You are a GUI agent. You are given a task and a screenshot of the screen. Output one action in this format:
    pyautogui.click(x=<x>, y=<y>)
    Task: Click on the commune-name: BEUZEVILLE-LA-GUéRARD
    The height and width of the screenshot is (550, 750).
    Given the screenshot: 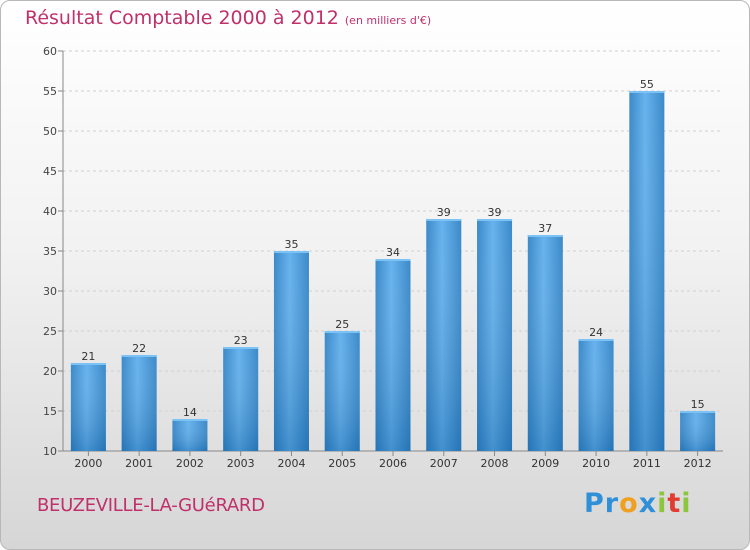 What is the action you would take?
    pyautogui.click(x=151, y=505)
    